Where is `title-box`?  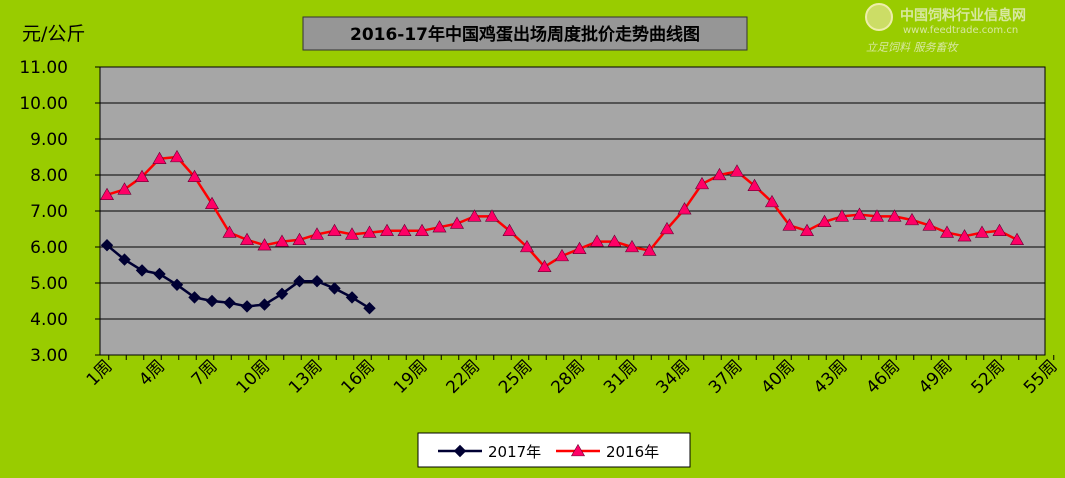
title-box is located at coordinates (525, 33).